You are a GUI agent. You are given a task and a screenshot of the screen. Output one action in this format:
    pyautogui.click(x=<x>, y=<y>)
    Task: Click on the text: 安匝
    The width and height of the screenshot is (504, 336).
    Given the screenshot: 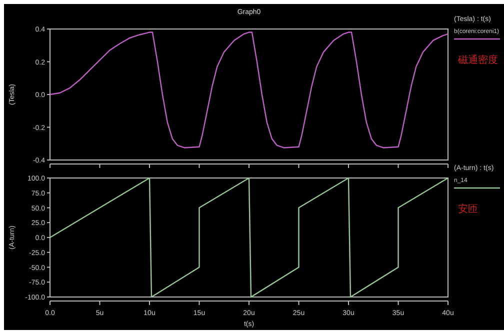 What is the action you would take?
    pyautogui.click(x=468, y=209)
    